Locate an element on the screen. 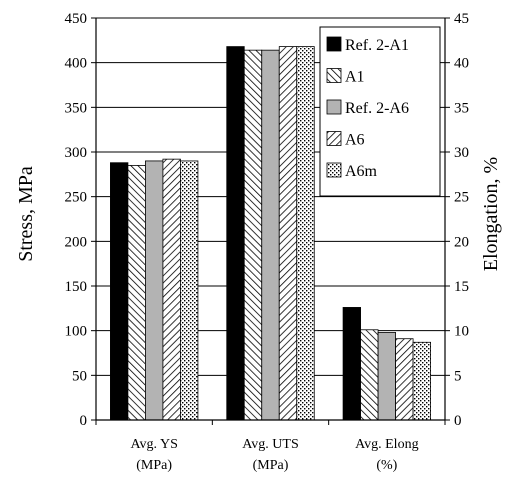  category-labels: Avg. YS (MPa) Avg. UTS (MPa) Avg. Elong (%) is located at coordinates (274, 455).